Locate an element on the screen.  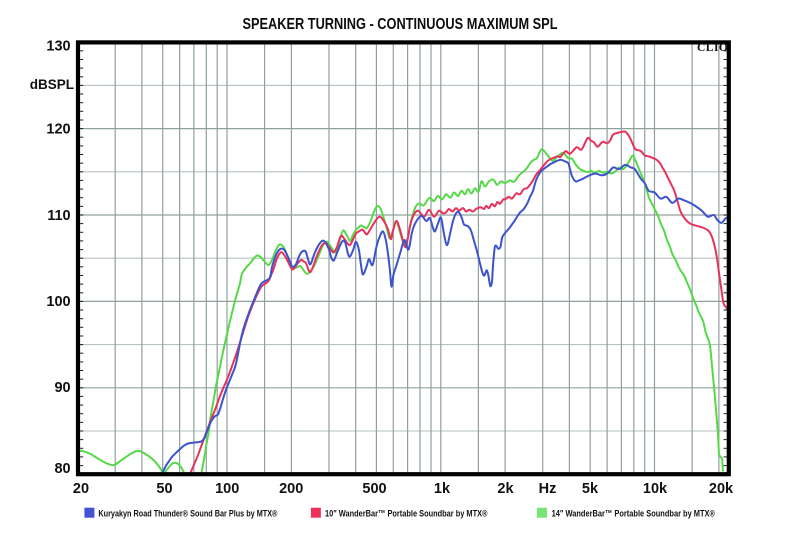
svg-text: 20k is located at coordinates (721, 489).